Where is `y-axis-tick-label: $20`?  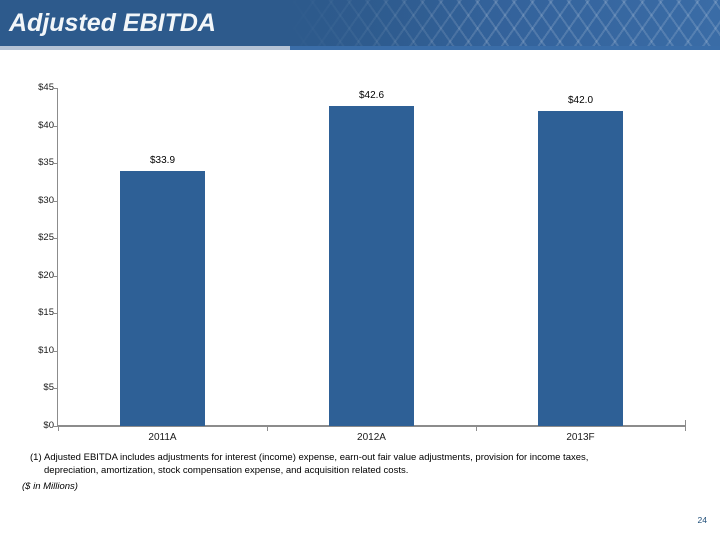
y-axis-tick-label: $20 is located at coordinates (46, 275).